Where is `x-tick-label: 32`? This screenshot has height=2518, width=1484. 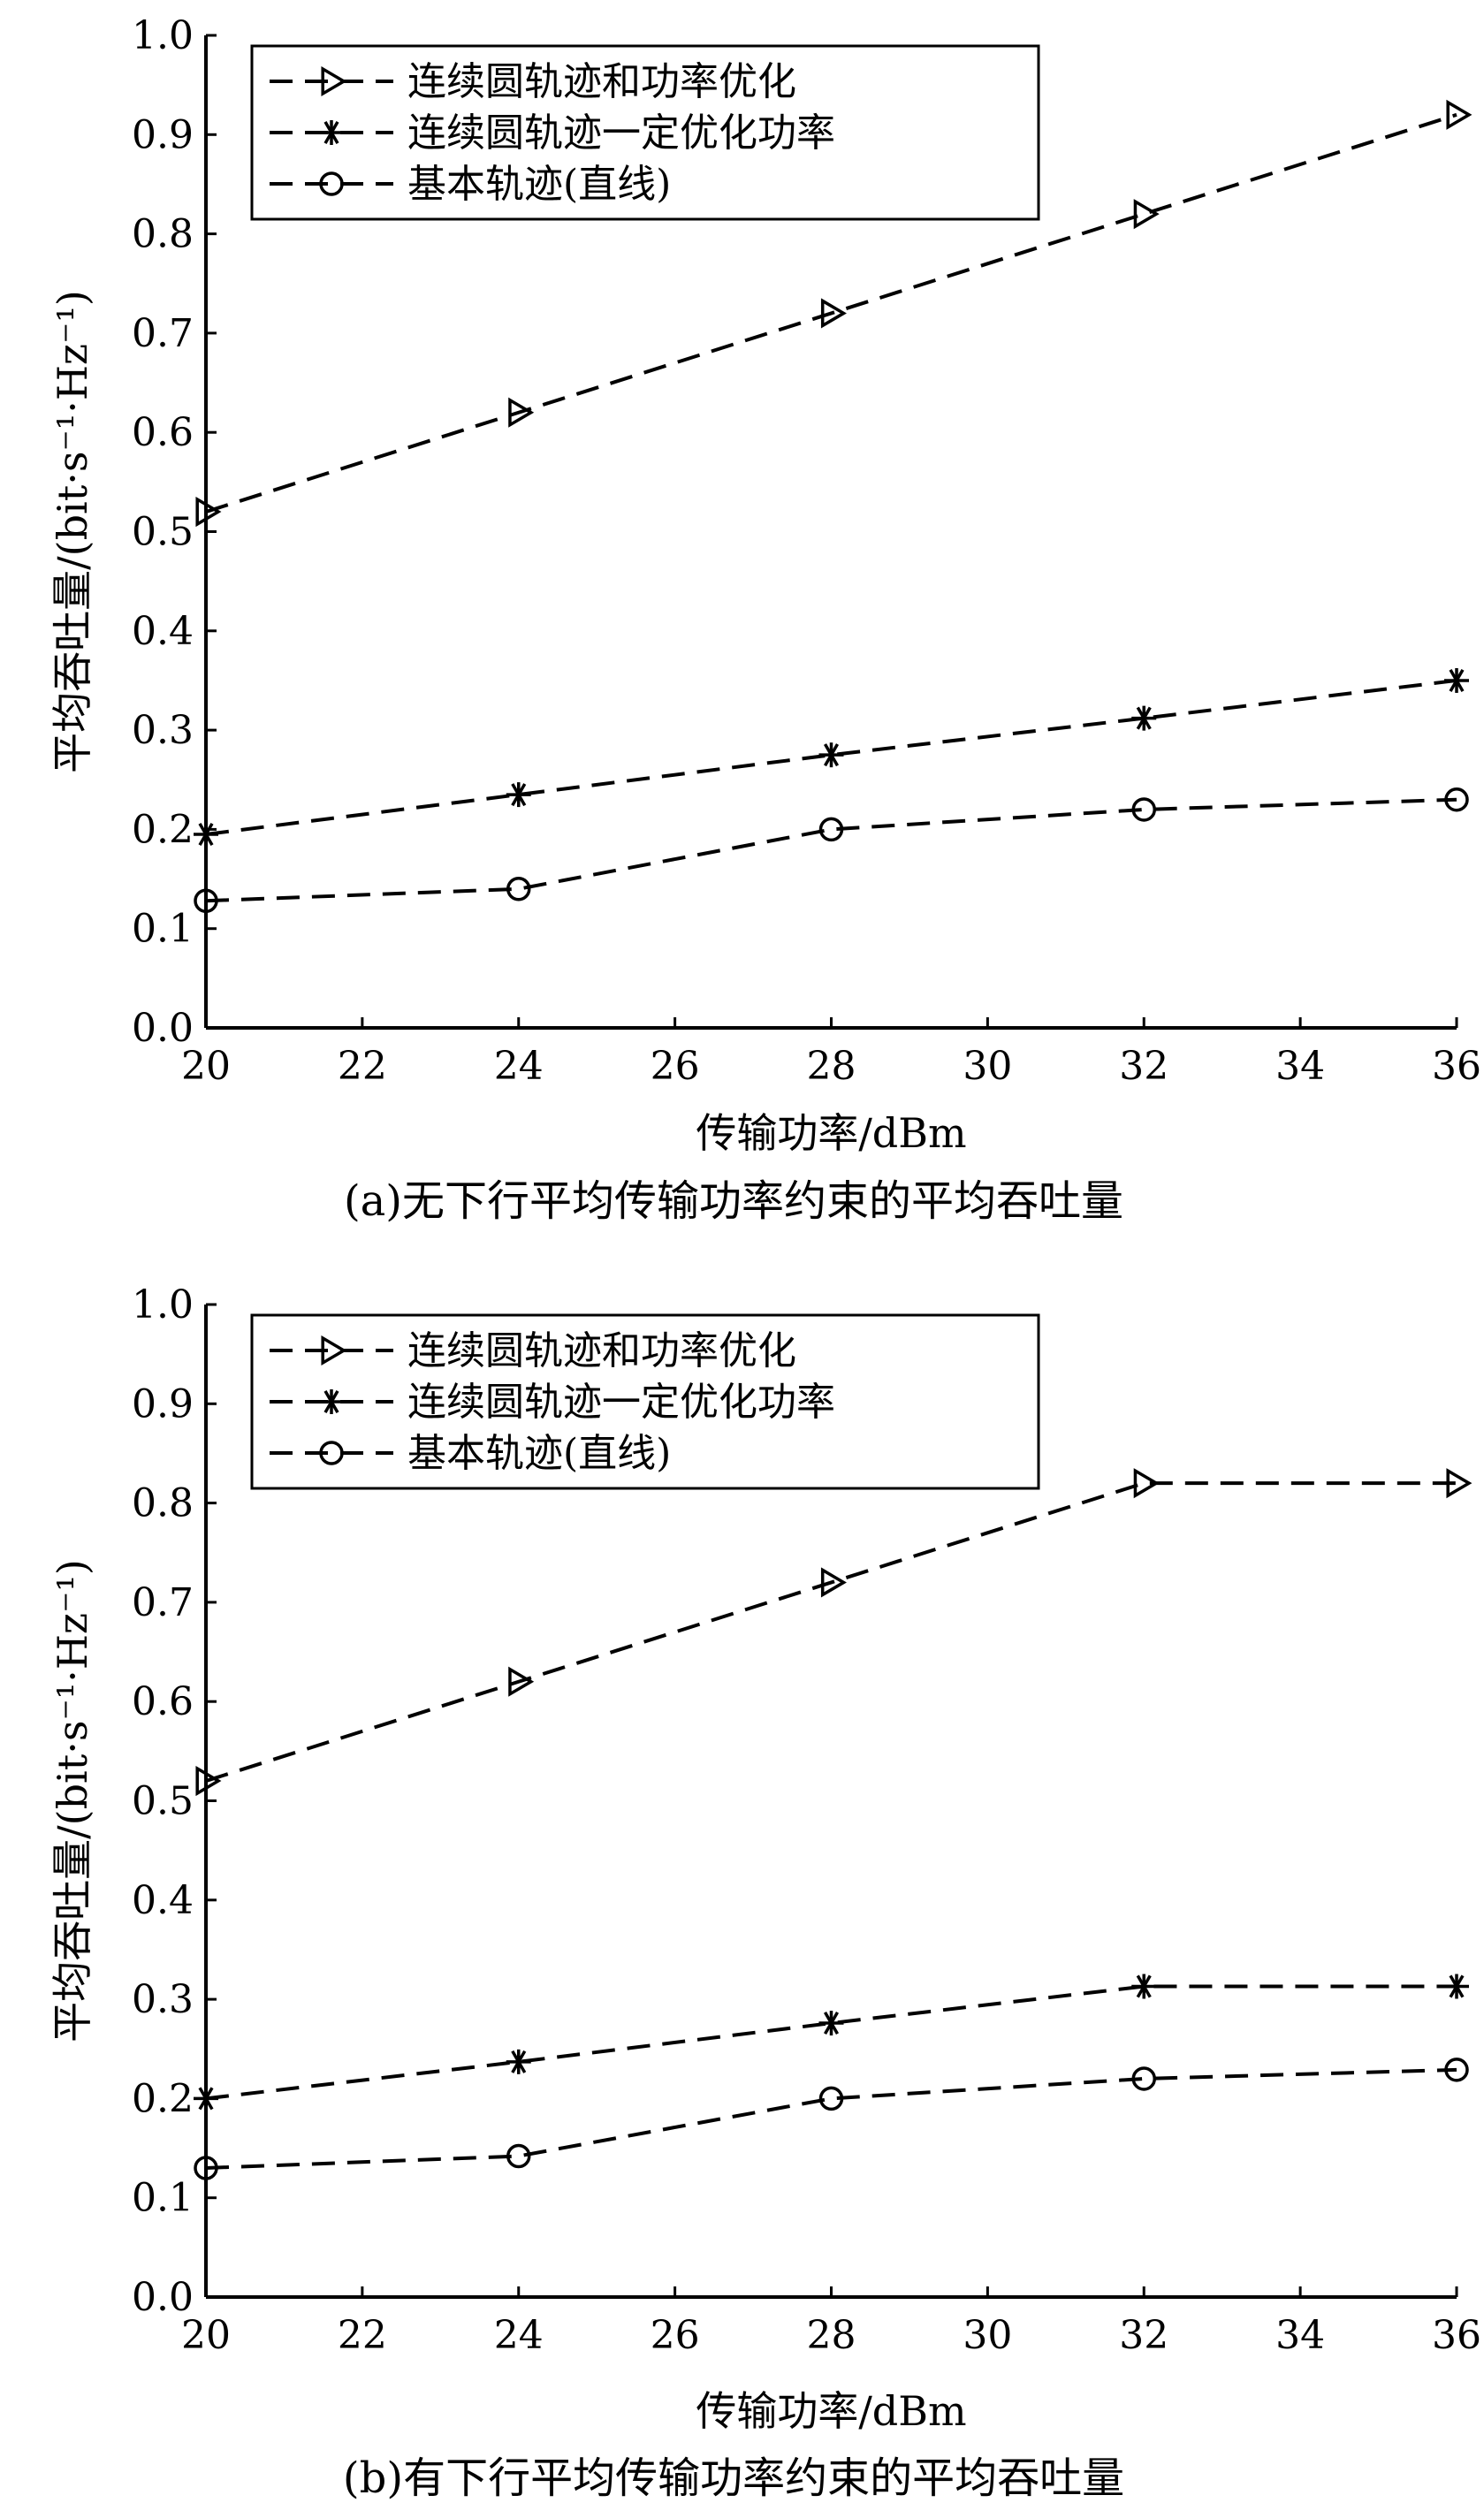
x-tick-label: 32 is located at coordinates (1143, 2335).